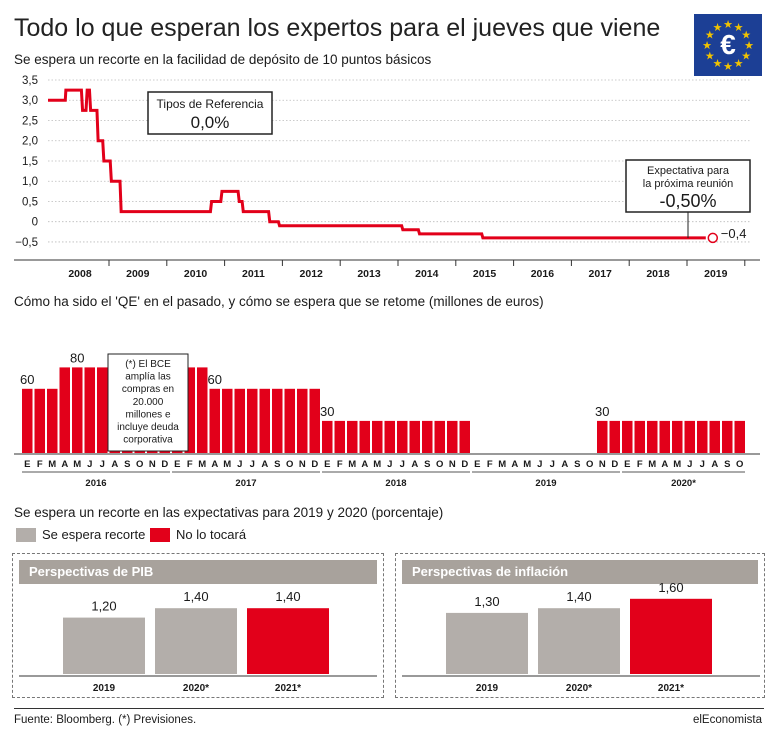 Image resolution: width=770 pixels, height=735 pixels. I want to click on qe-note-line: millones e, so click(147, 414).